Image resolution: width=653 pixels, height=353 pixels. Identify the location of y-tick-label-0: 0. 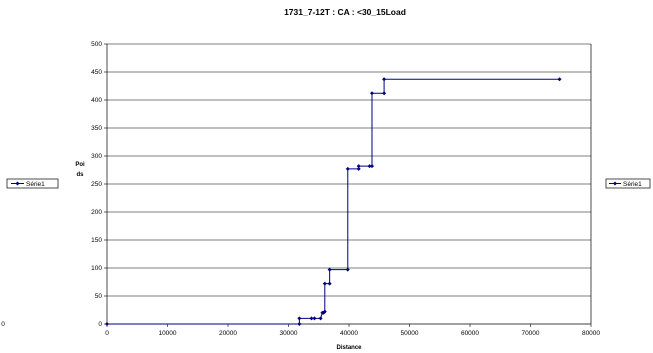
(100, 324).